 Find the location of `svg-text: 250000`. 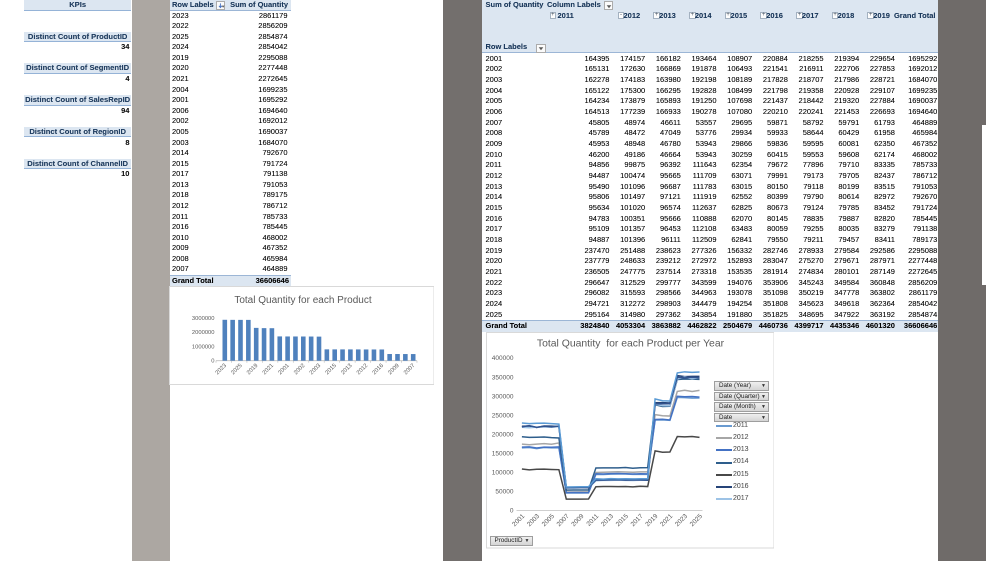

svg-text: 250000 is located at coordinates (502, 415).